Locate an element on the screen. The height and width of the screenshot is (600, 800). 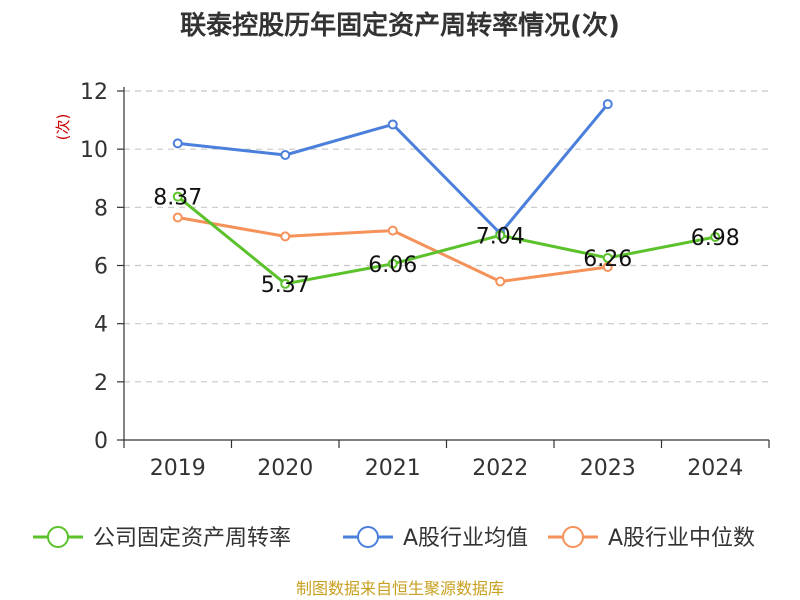
series-0-point-2022 is located at coordinates (500, 235).